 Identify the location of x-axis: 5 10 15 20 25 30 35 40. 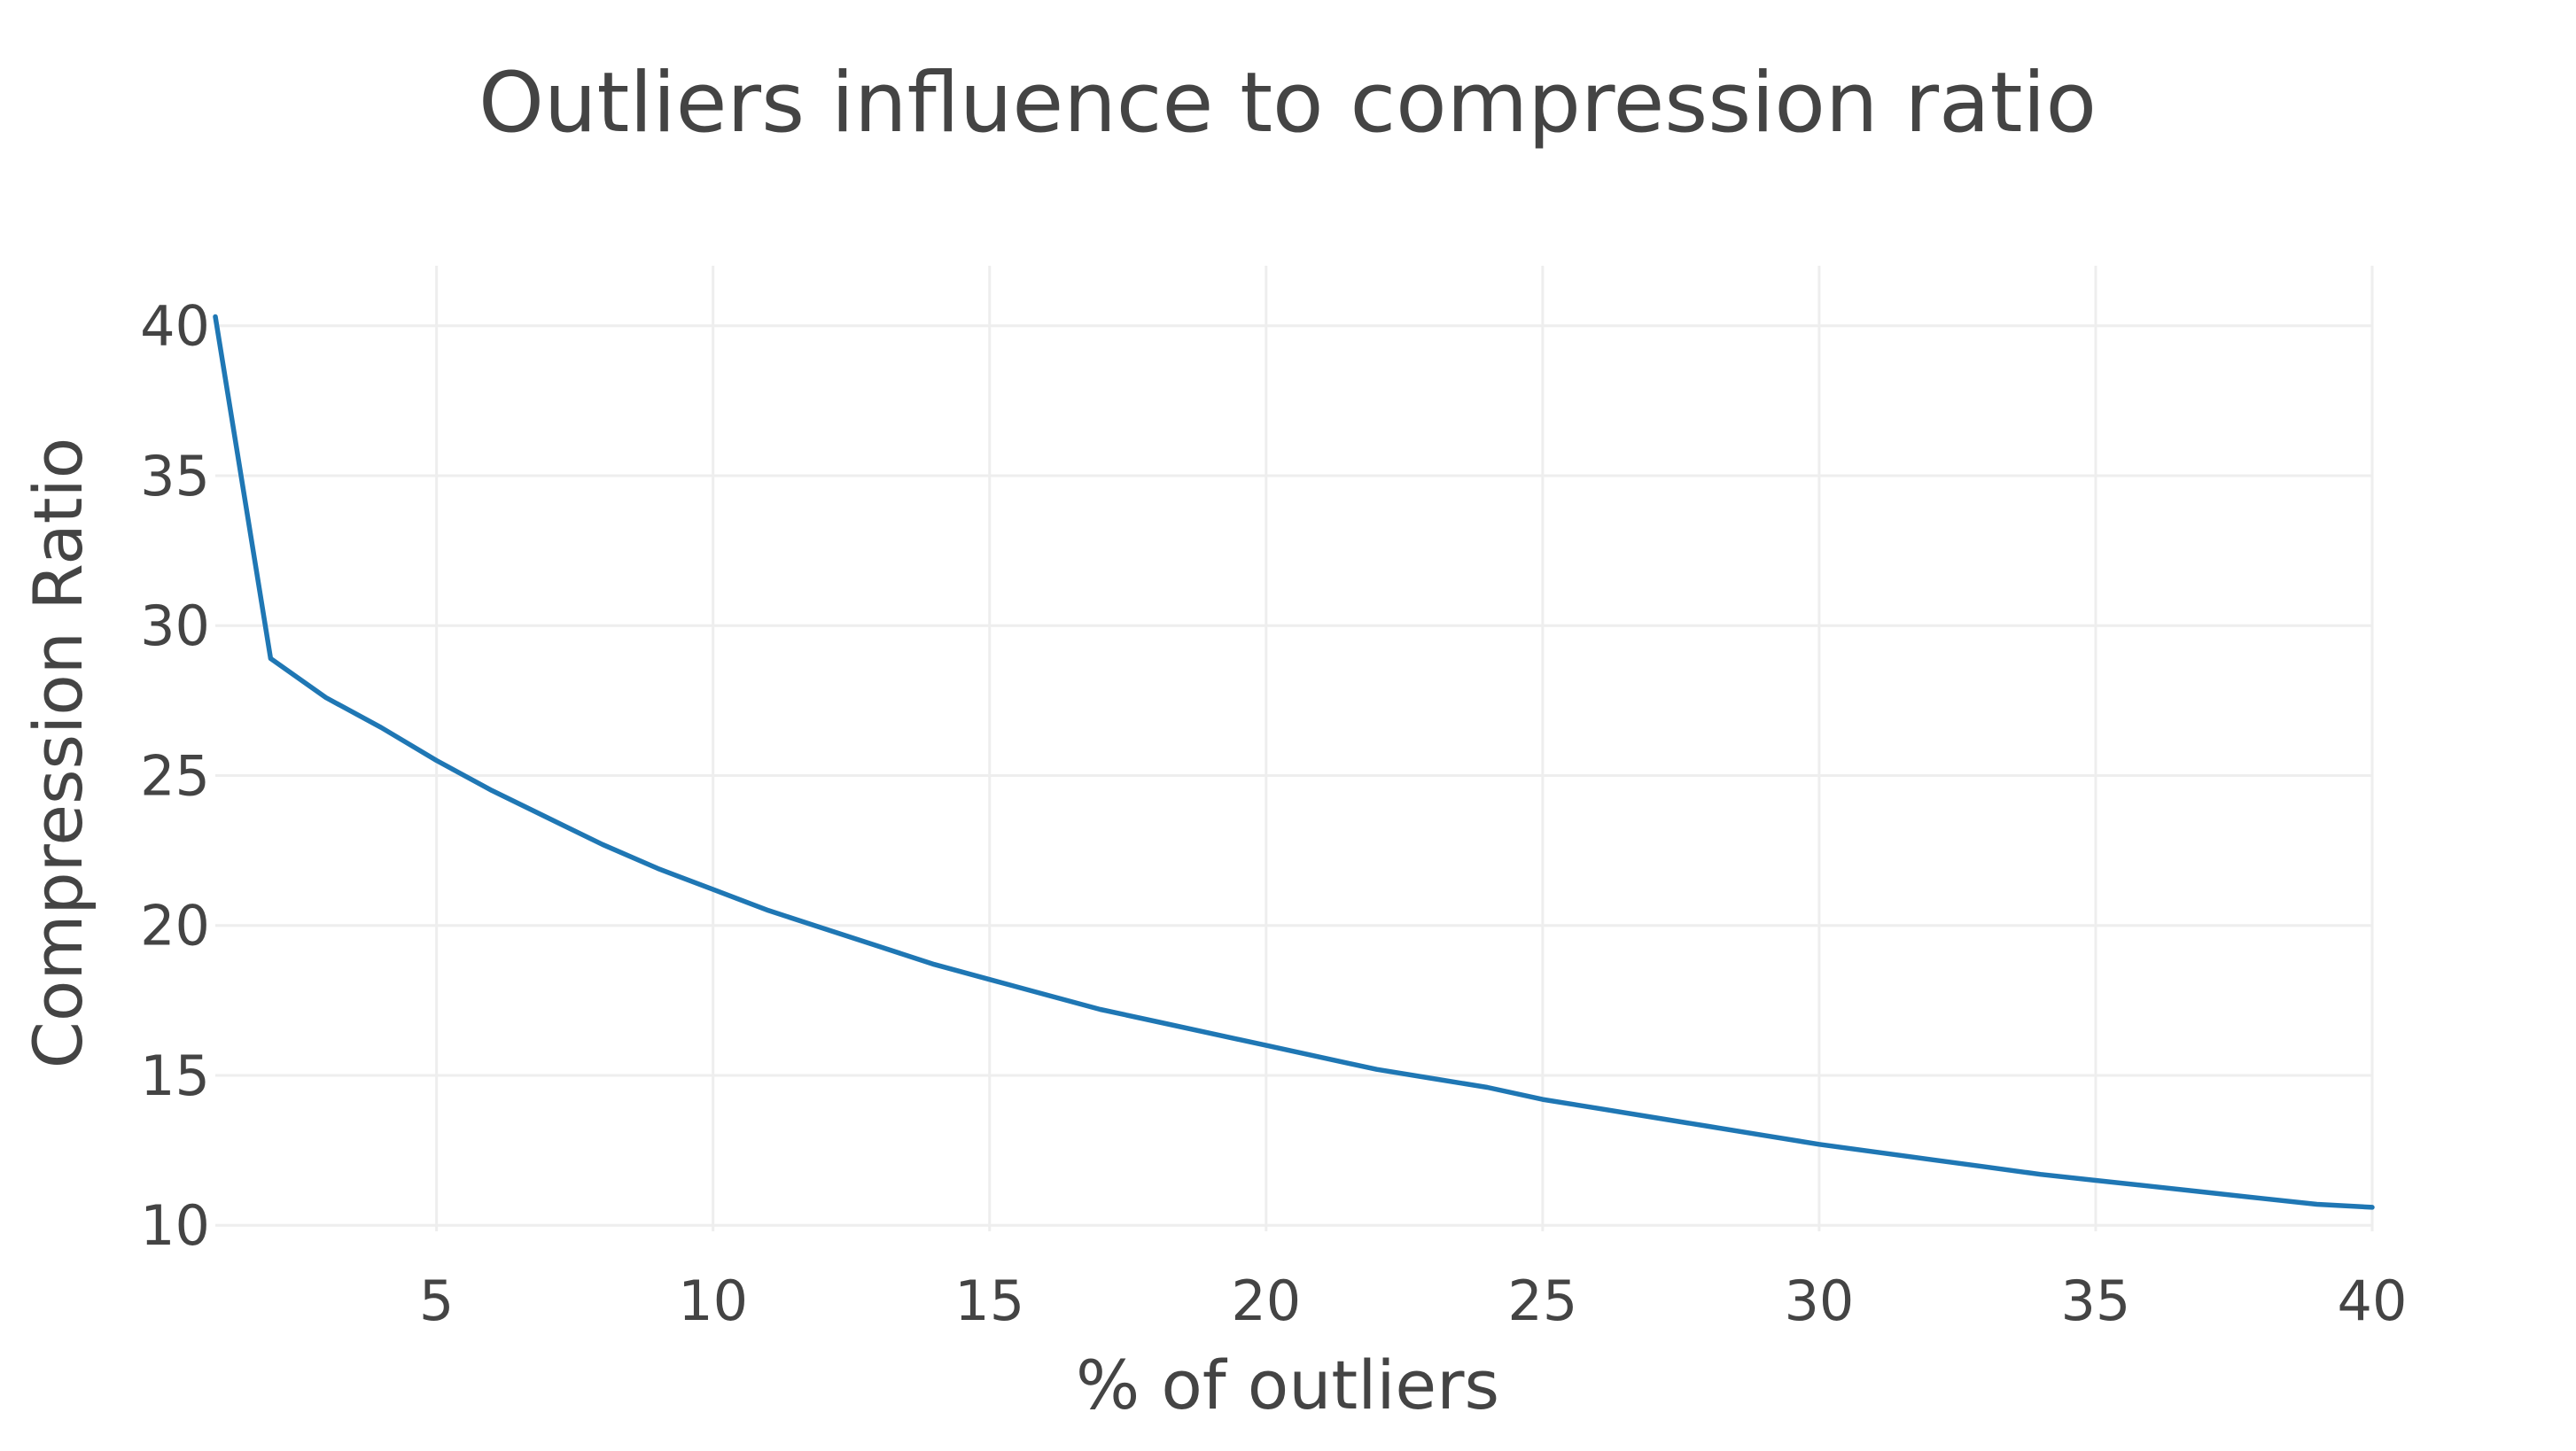
(1414, 1301).